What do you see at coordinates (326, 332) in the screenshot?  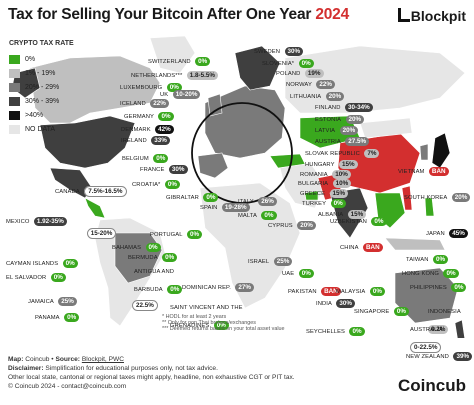 I see `country-name: SEYCHELLES` at bounding box center [326, 332].